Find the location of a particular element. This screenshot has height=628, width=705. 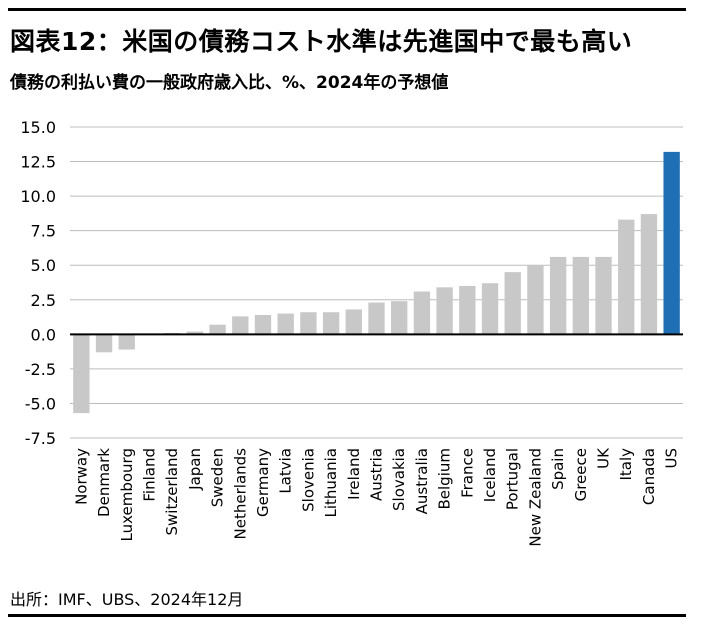

x-tick-label: France is located at coordinates (467, 473).